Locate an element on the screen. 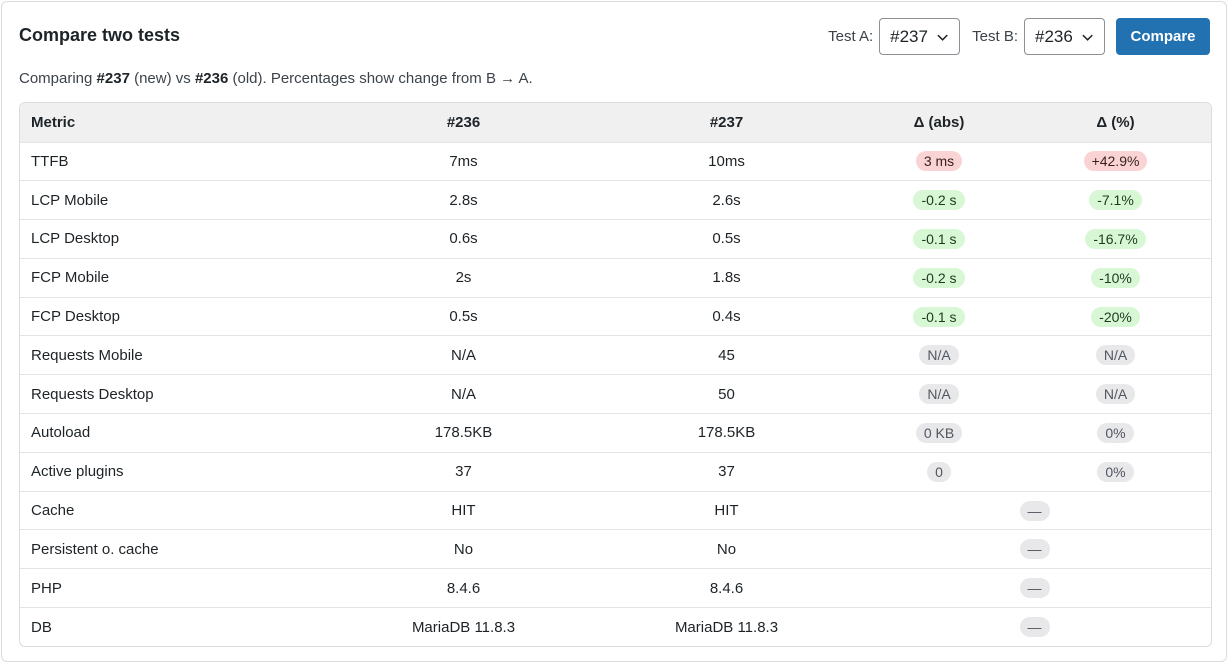 The width and height of the screenshot is (1228, 663). column-header-metric: Metric is located at coordinates (53, 122).